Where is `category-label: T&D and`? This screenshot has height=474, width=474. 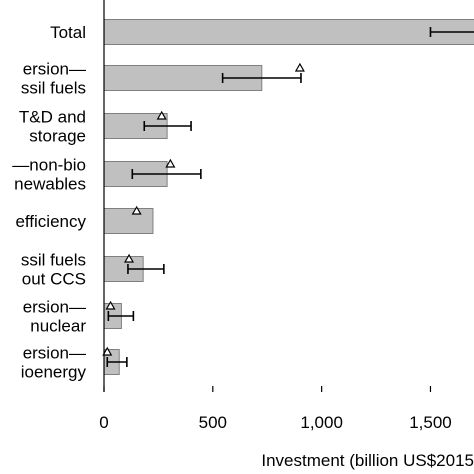 category-label: T&D and is located at coordinates (52, 117).